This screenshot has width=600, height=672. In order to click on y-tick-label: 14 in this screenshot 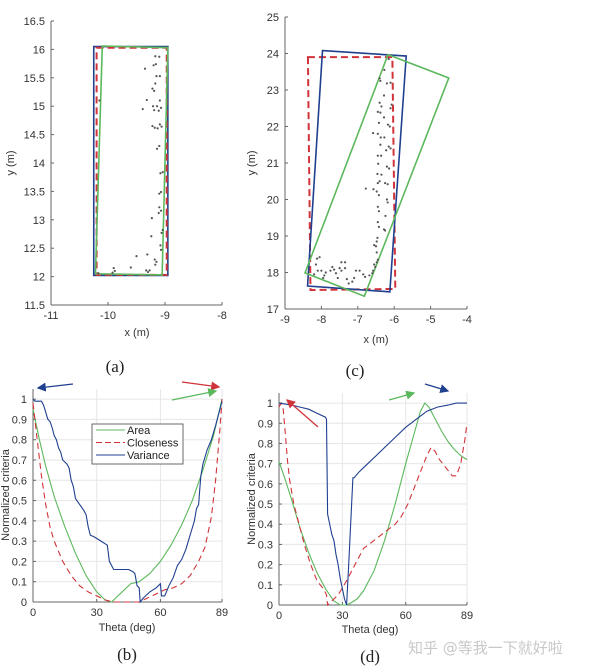, I will do `click(39, 164)`.